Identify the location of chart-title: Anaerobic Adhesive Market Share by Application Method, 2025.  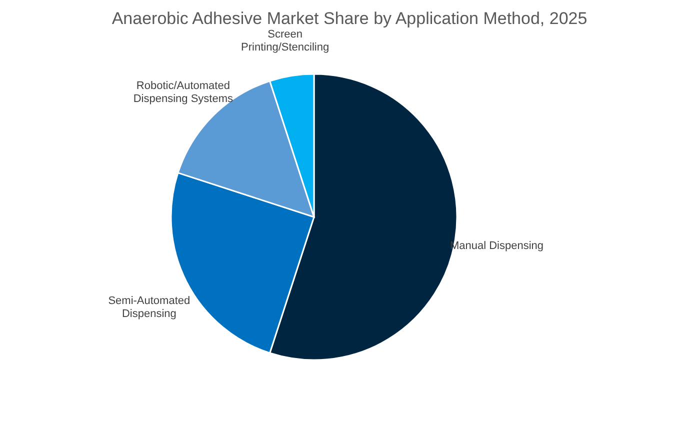
(350, 18).